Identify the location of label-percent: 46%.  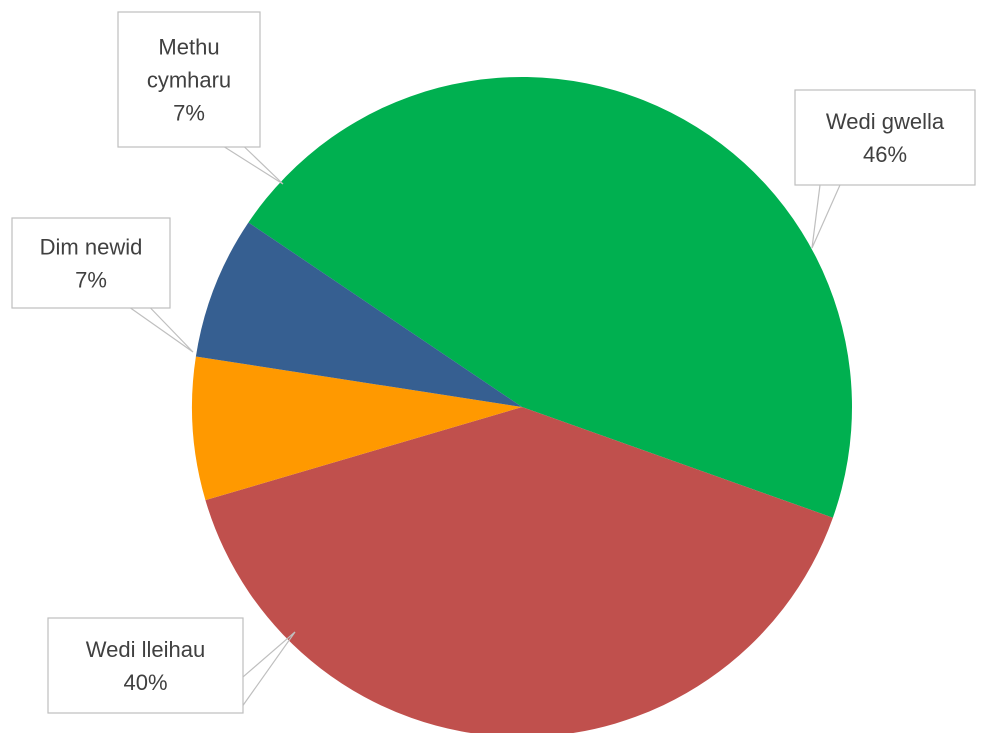
(885, 154).